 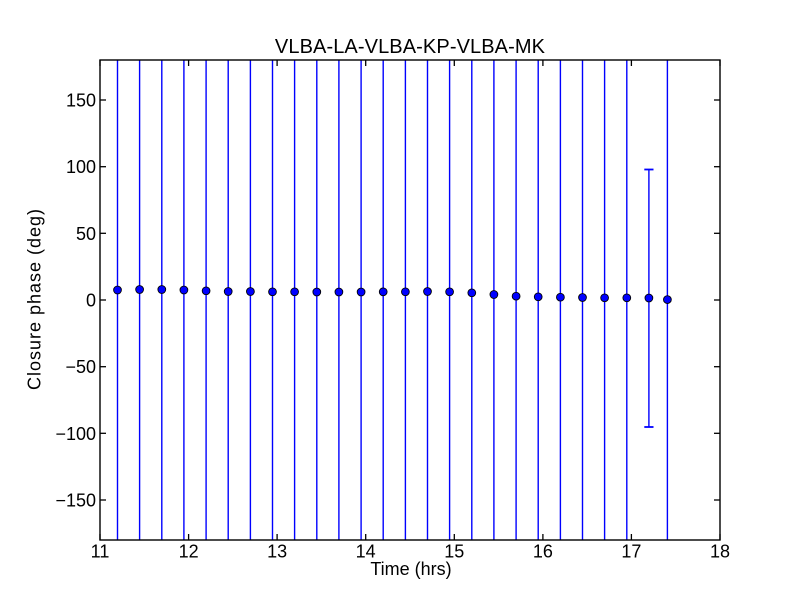 What do you see at coordinates (543, 552) in the screenshot?
I see `svg-text: 16` at bounding box center [543, 552].